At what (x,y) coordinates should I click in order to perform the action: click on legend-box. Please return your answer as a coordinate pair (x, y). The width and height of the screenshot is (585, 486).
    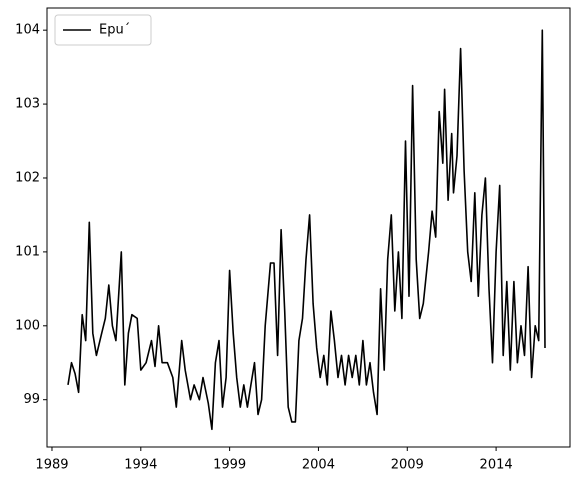
    Looking at the image, I should click on (103, 30).